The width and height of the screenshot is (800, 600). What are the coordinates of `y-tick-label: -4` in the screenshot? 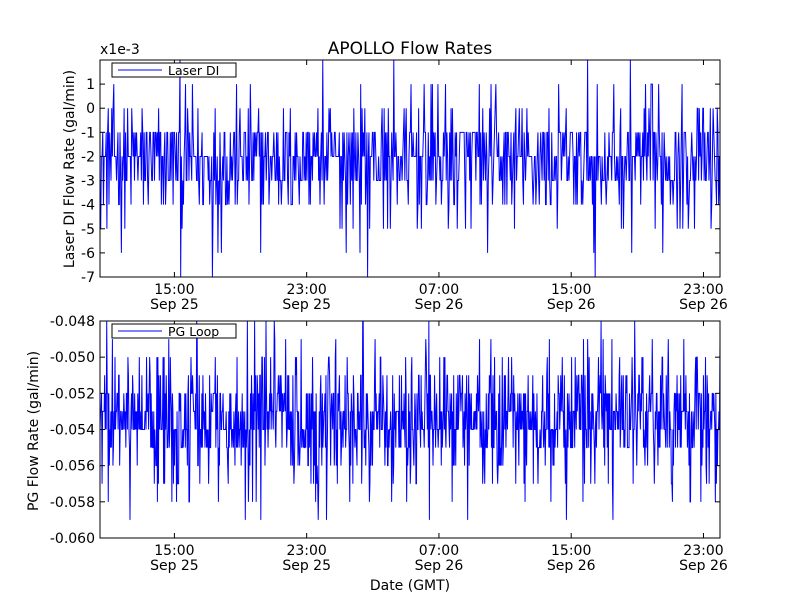 It's located at (88, 206).